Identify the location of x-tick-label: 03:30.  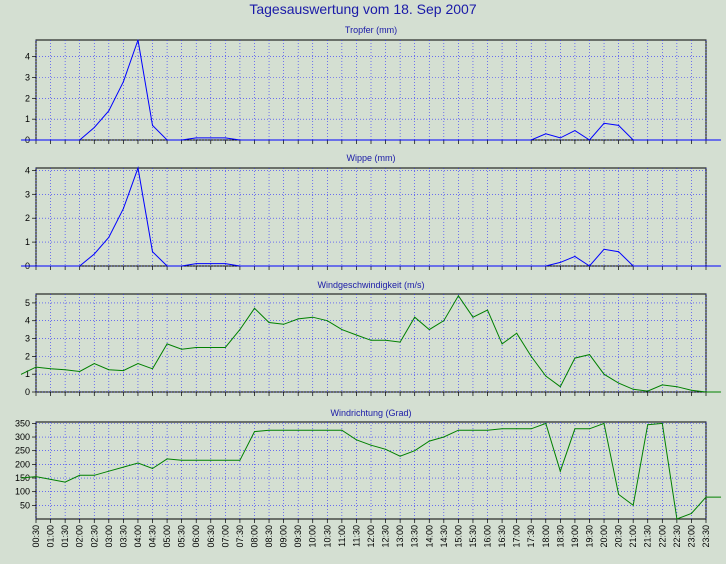
(123, 536).